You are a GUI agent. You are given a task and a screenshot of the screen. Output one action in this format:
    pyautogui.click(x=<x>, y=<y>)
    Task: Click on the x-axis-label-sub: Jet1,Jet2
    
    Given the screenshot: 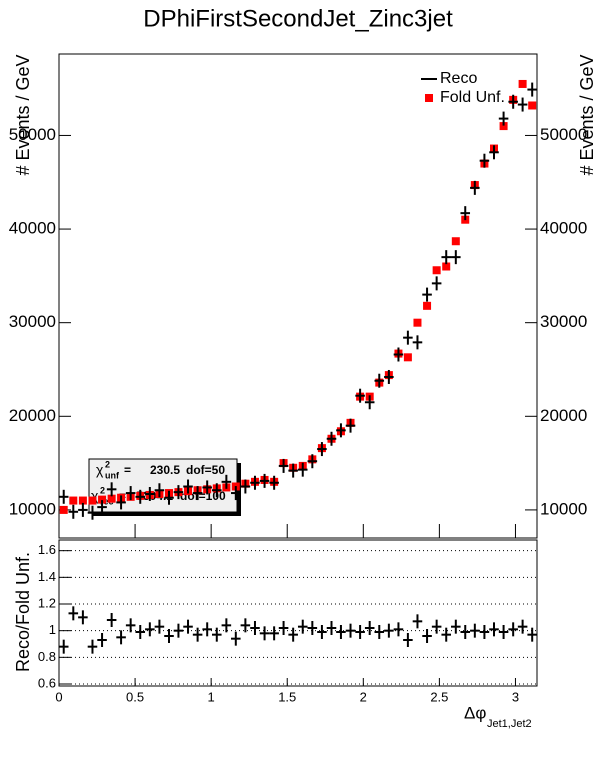 What is the action you would take?
    pyautogui.click(x=509, y=724)
    